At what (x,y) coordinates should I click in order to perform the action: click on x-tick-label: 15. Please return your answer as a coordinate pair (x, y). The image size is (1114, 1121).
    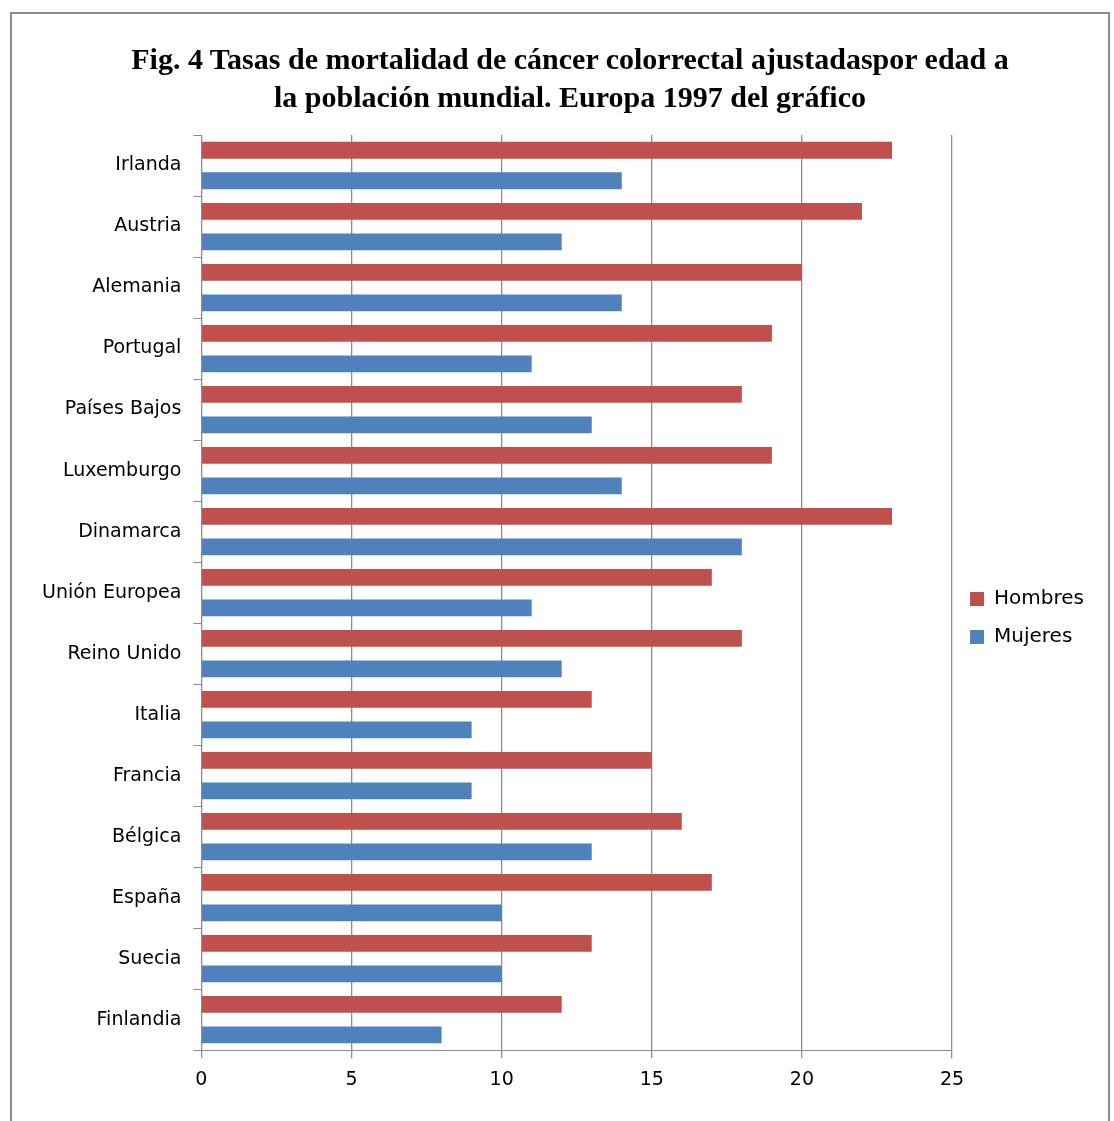
    Looking at the image, I should click on (651, 1077).